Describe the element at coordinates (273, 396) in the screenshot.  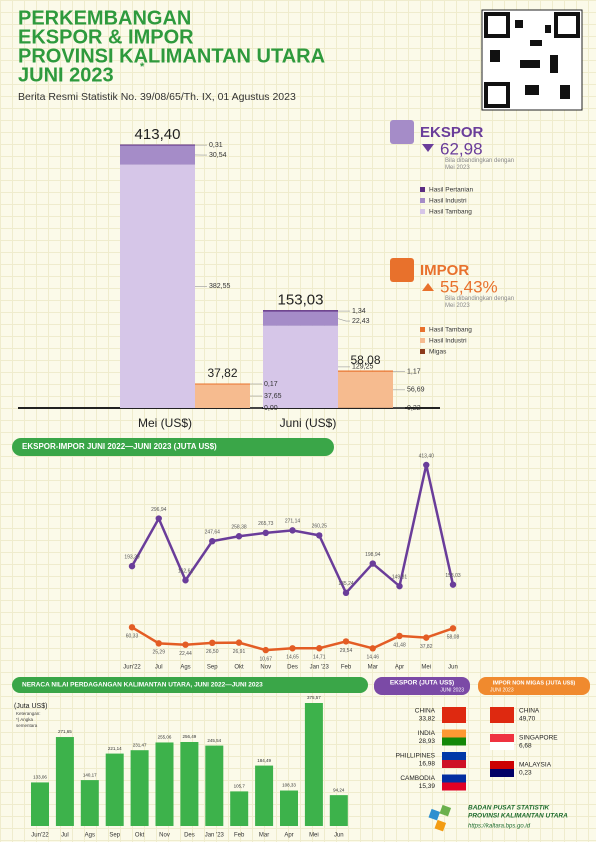
I see `value-label: 37,65` at that location.